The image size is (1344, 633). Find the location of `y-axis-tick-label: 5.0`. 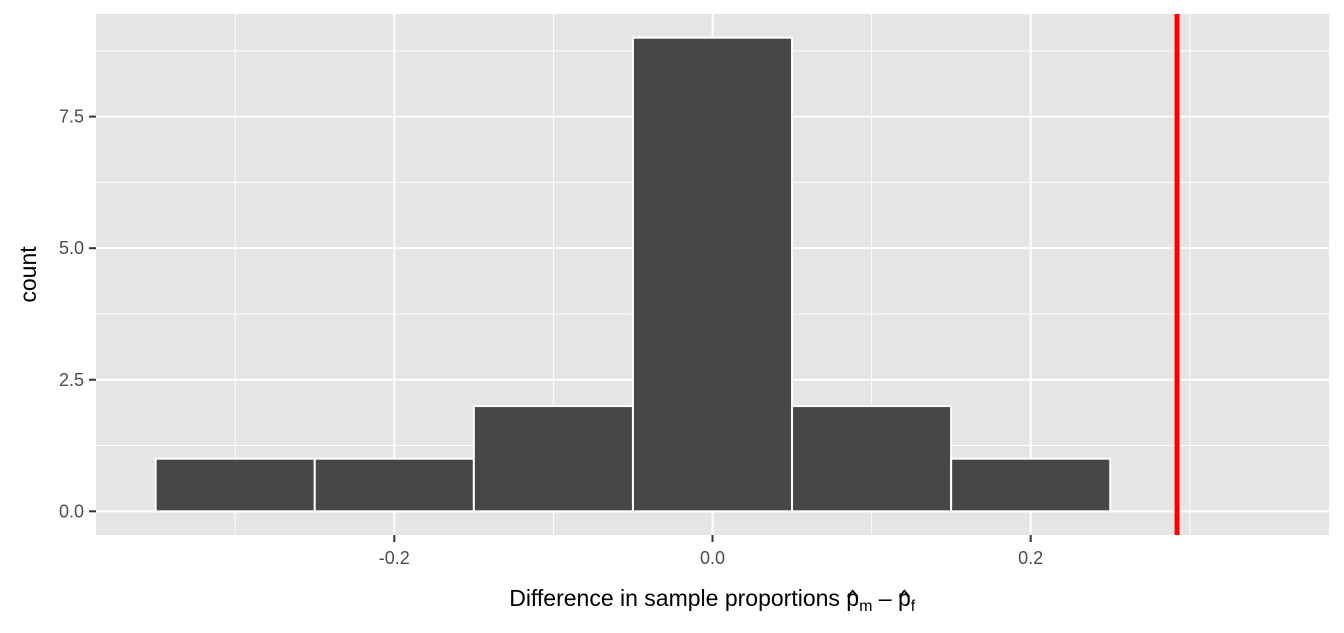

y-axis-tick-label: 5.0 is located at coordinates (71, 248).